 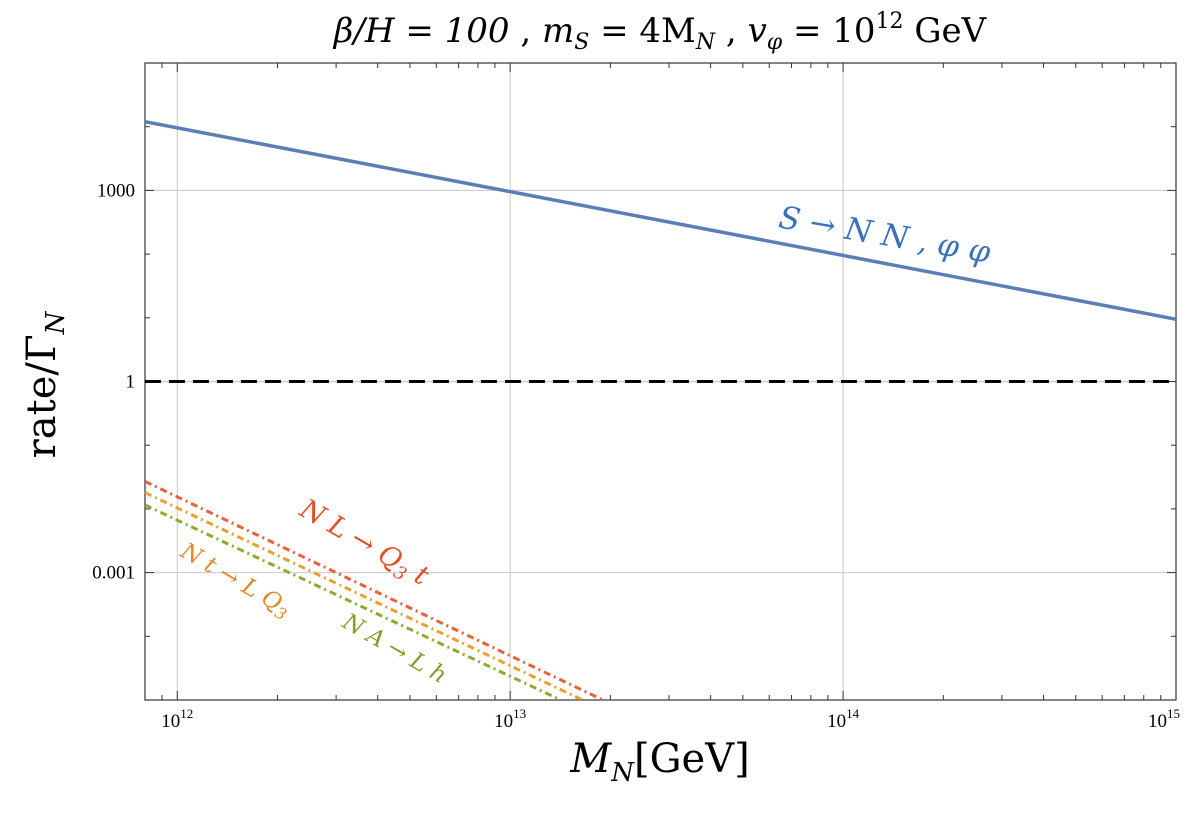 I want to click on x-tick-labels: 1012 1013 1014 1015, so click(x=670, y=719).